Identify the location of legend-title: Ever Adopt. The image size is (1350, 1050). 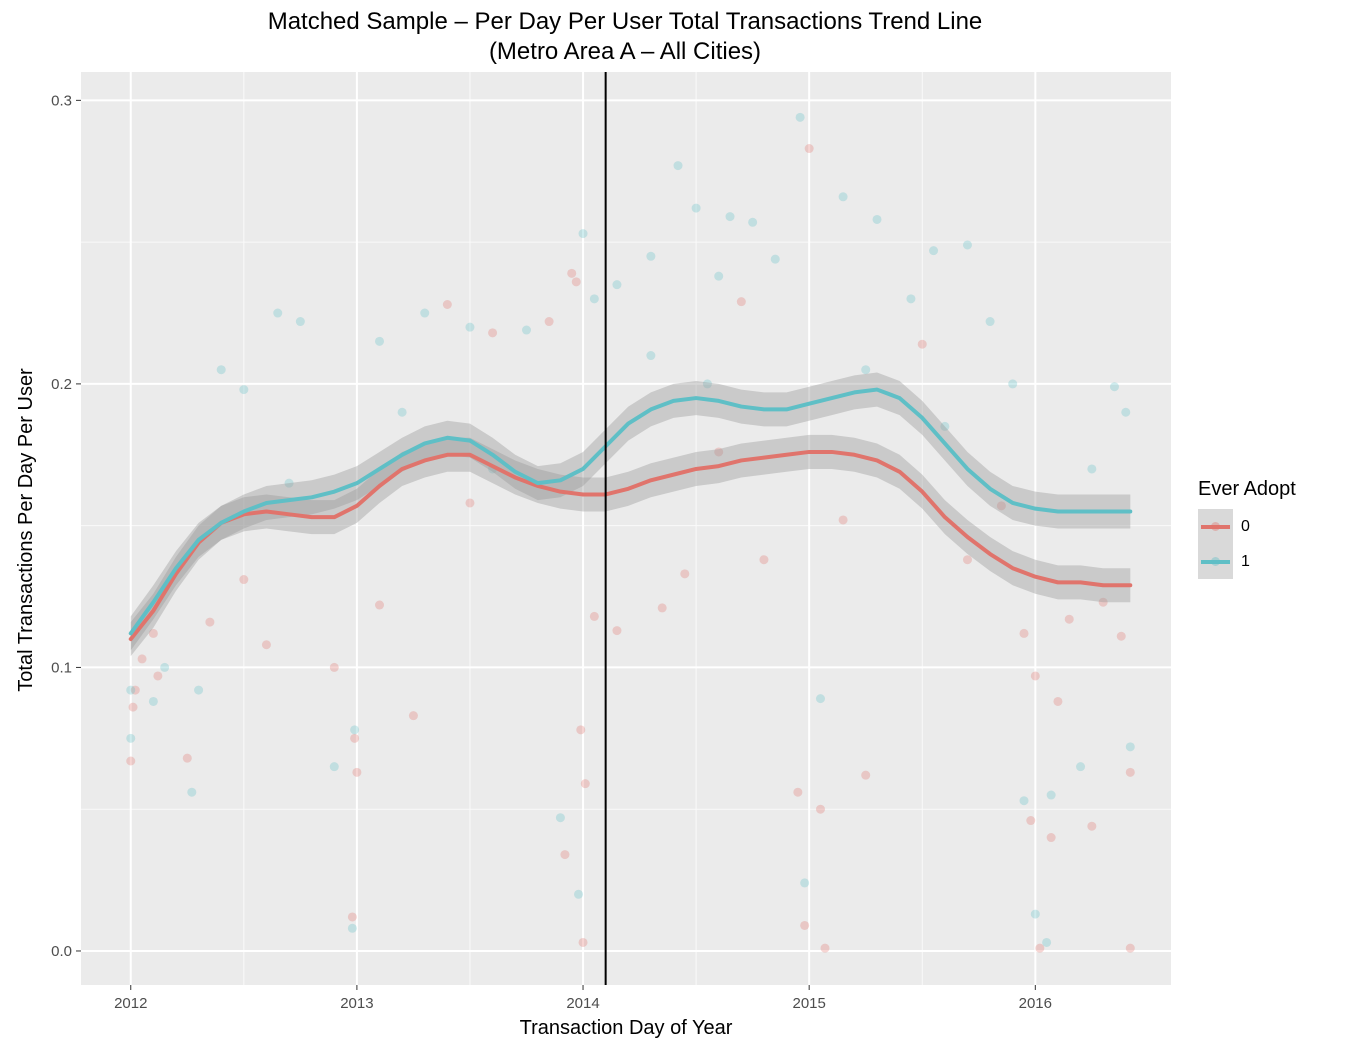
(1247, 489).